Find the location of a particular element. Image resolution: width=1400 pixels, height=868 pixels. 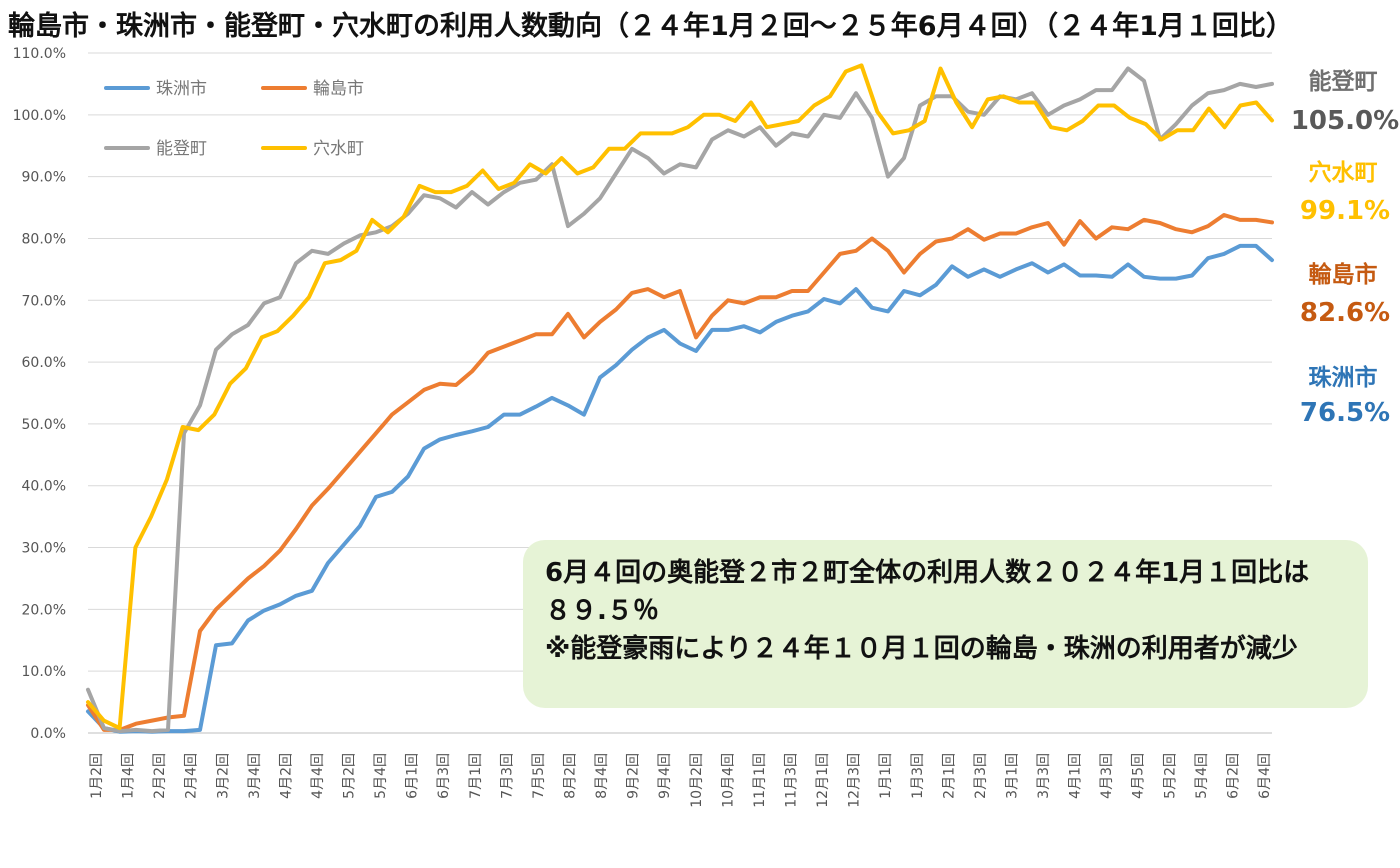

y-tick-label: 0.0% is located at coordinates (48, 734).